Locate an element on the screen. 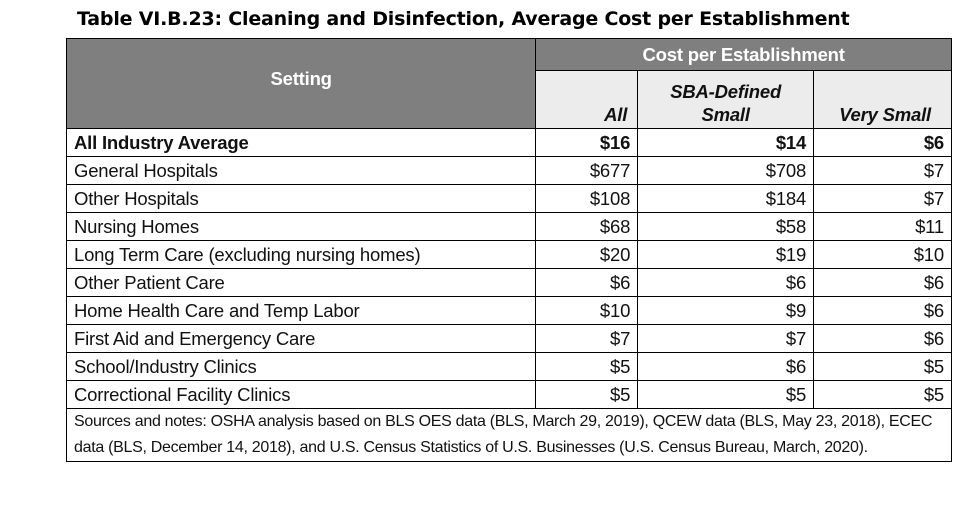 The height and width of the screenshot is (518, 980). header-very-small: Very Small is located at coordinates (882, 99).